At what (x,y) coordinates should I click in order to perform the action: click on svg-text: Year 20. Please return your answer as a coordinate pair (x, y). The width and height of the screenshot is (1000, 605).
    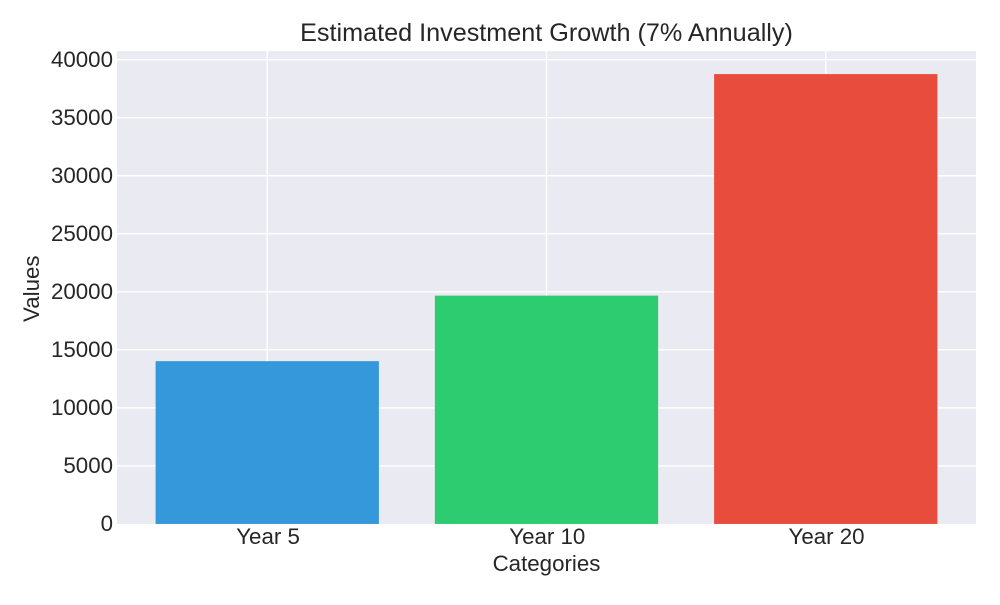
    Looking at the image, I should click on (827, 536).